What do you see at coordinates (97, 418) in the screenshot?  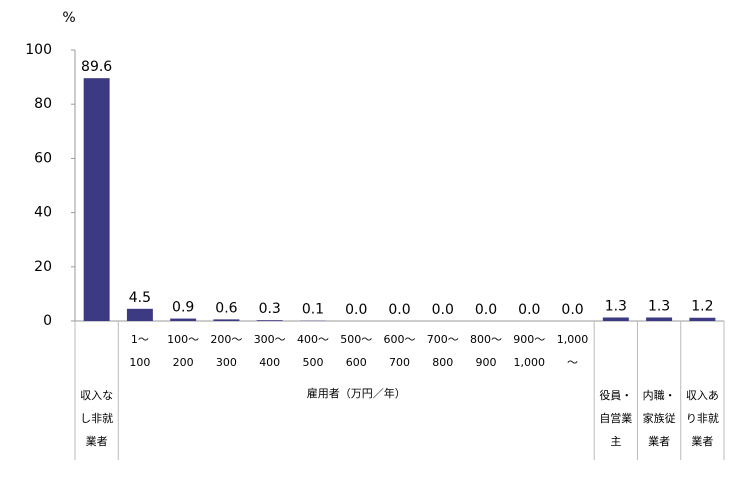 I see `x-tick-label: 収入な し非就 業者` at bounding box center [97, 418].